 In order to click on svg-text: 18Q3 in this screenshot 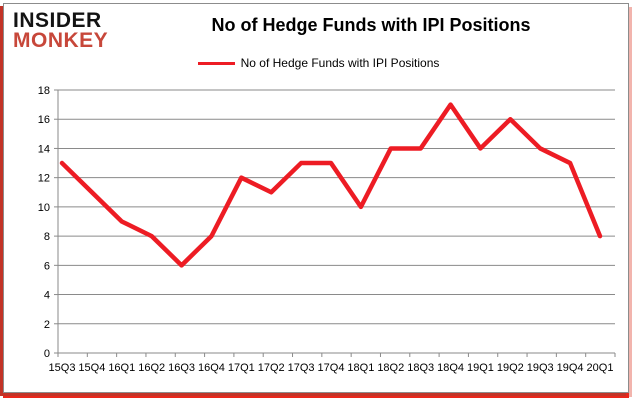, I will do `click(420, 368)`.